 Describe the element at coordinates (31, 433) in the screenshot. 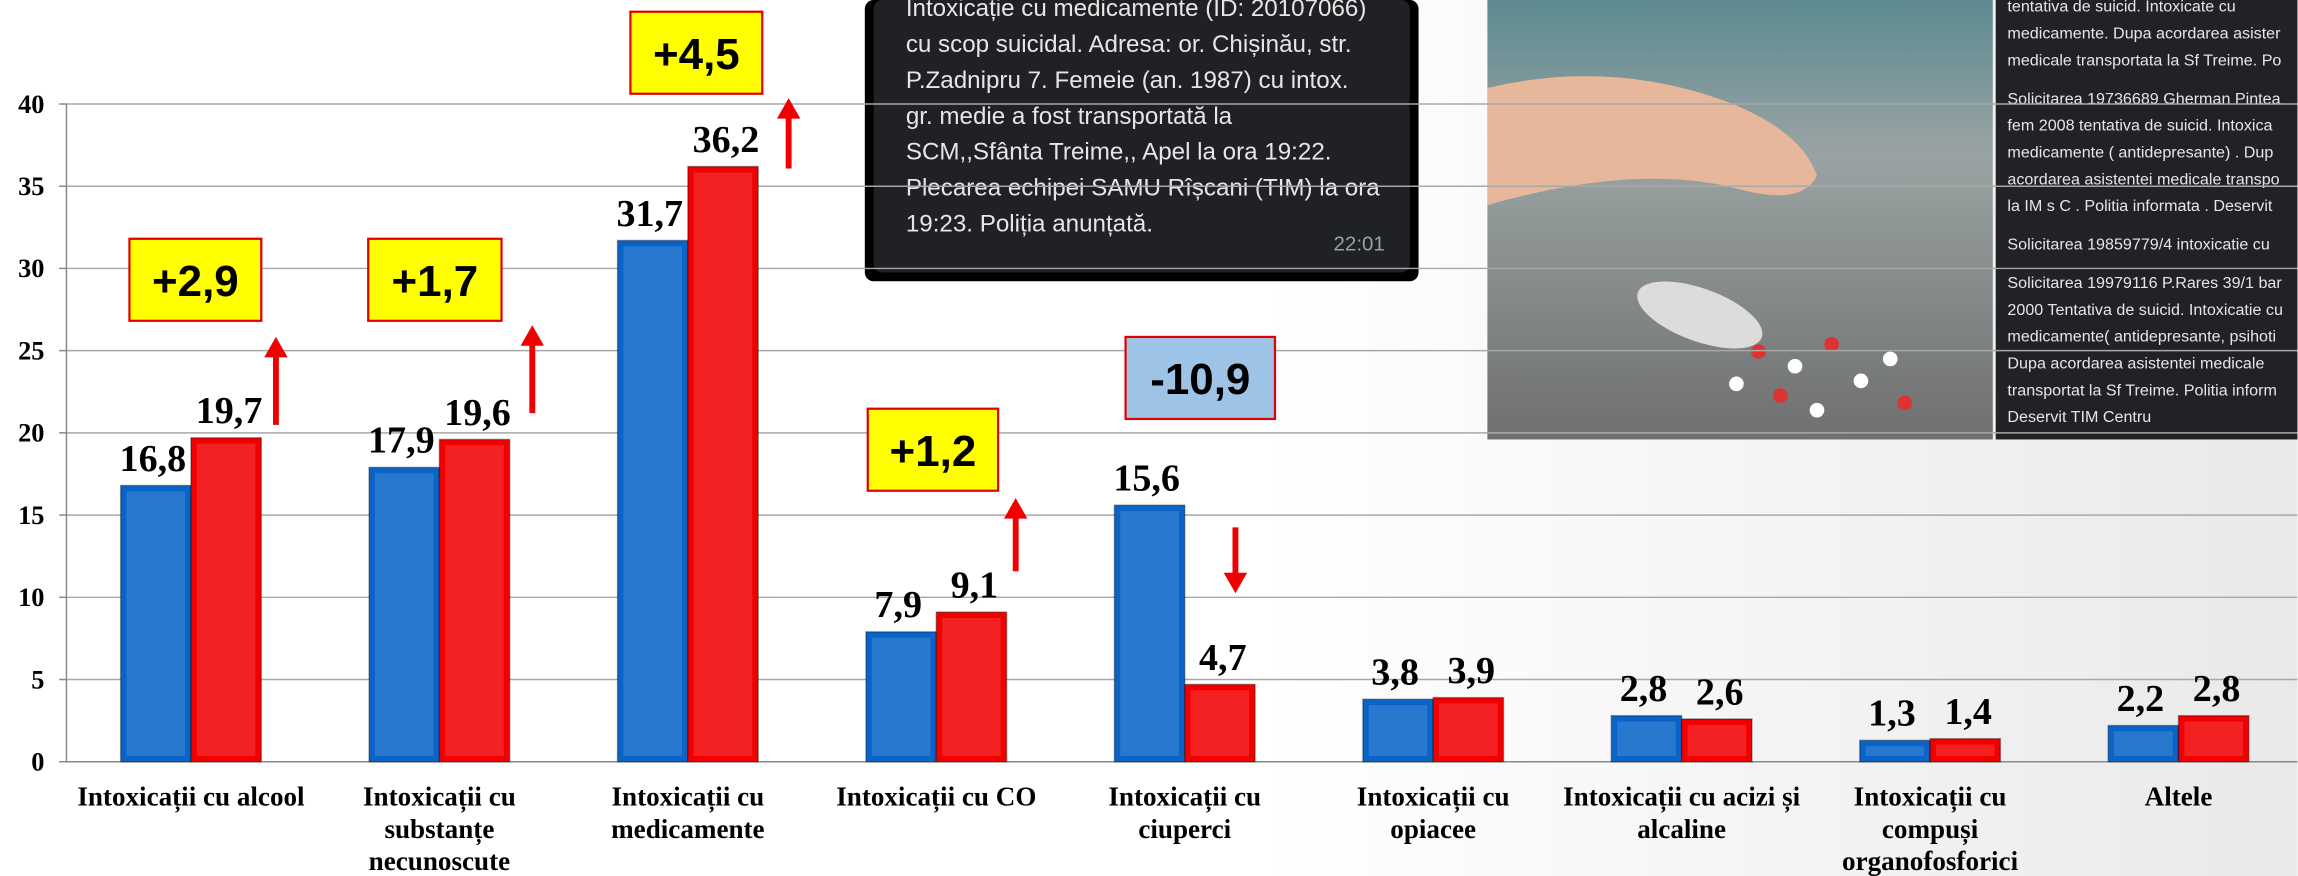

I see `y-tick-label: 20` at that location.